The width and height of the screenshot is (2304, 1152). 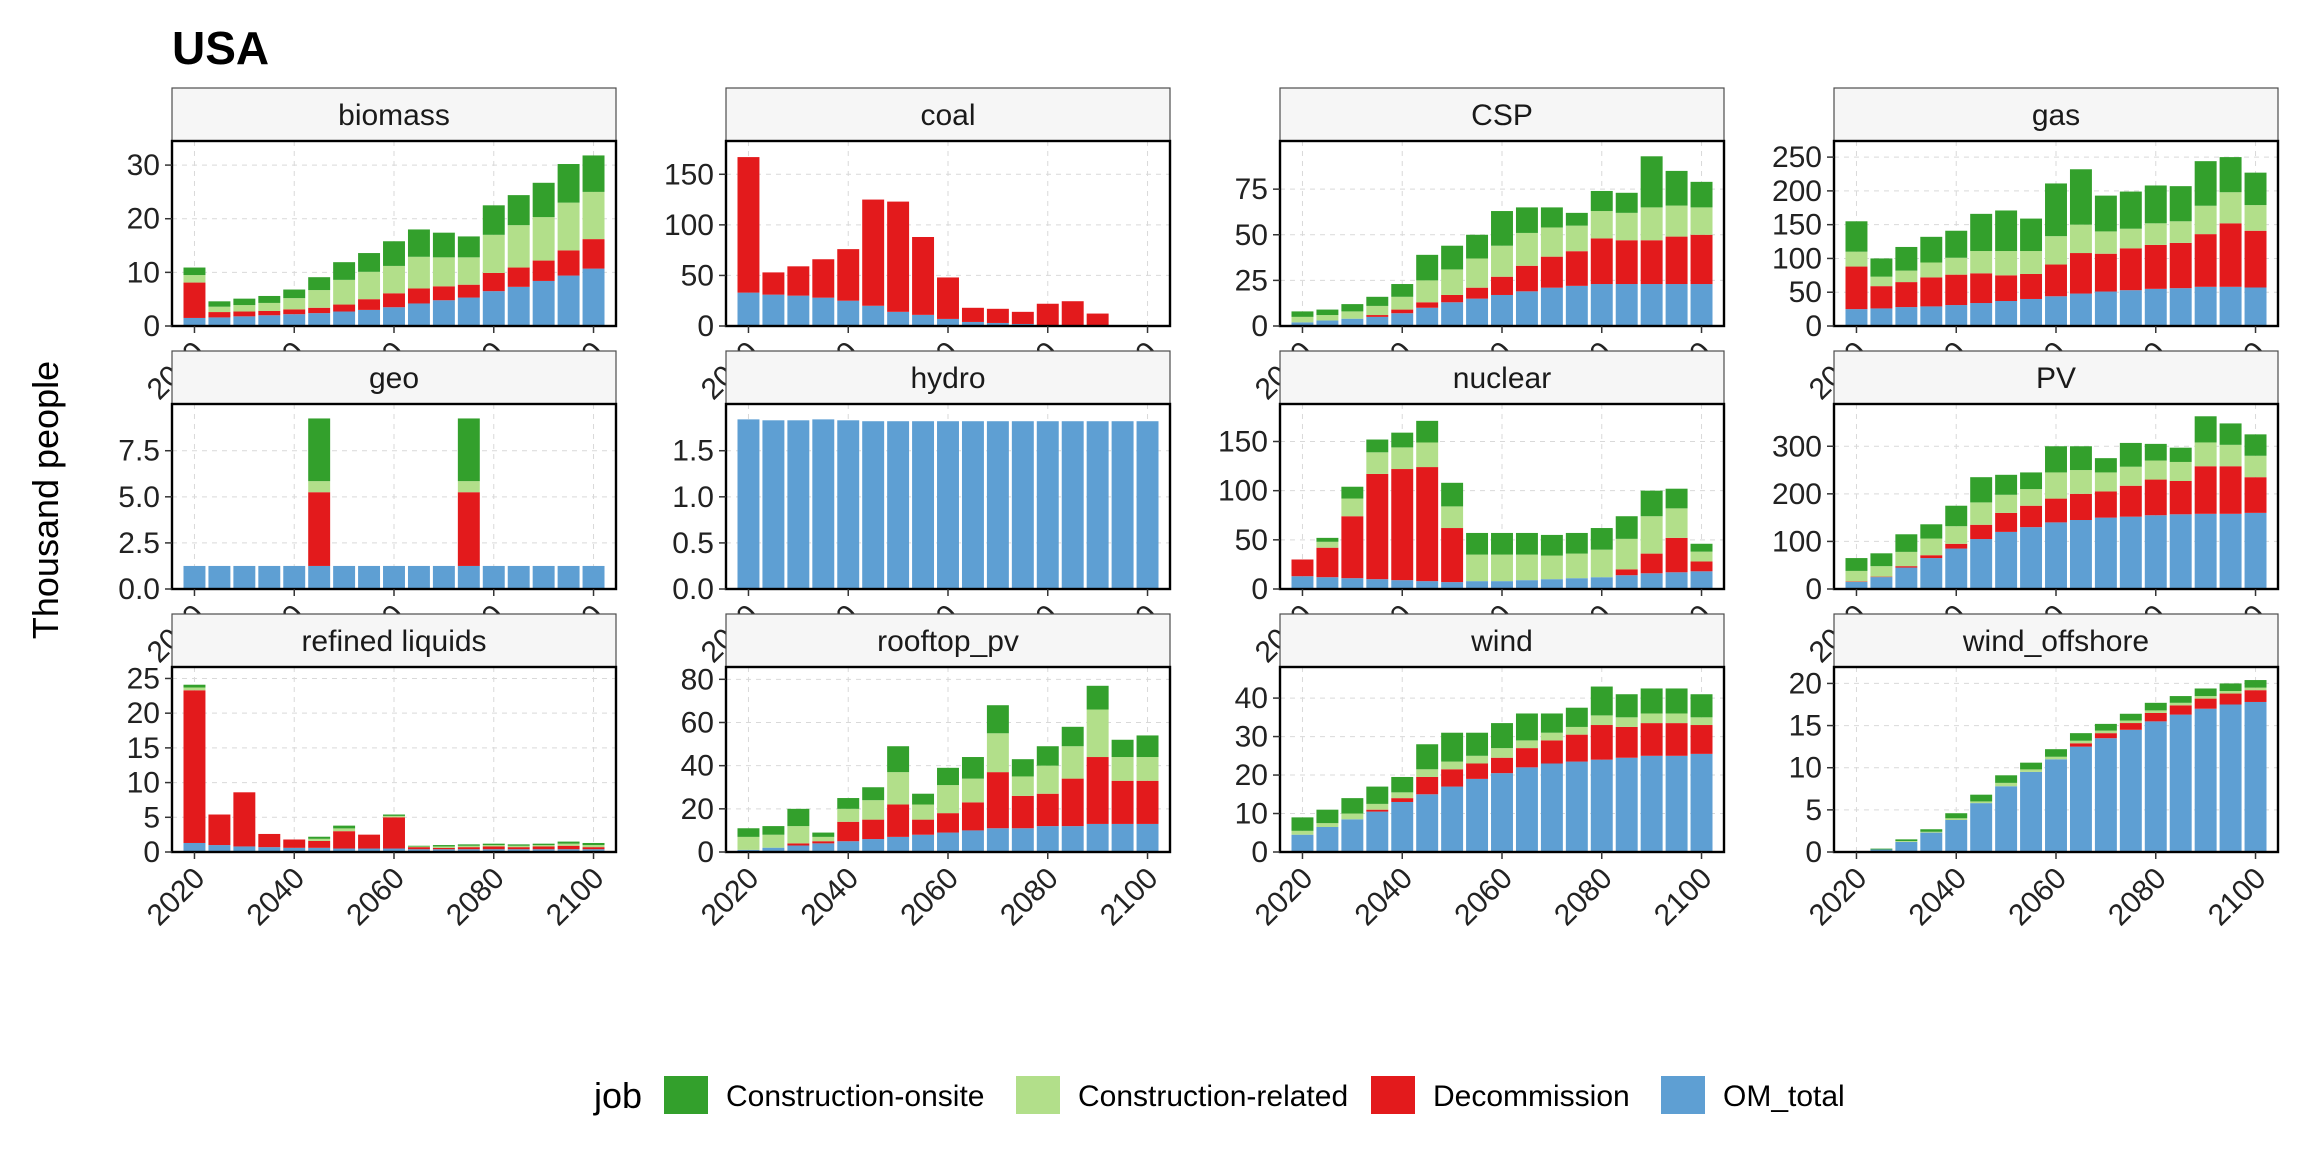 What do you see at coordinates (1856, 288) in the screenshot?
I see `bar-decommission-2020` at bounding box center [1856, 288].